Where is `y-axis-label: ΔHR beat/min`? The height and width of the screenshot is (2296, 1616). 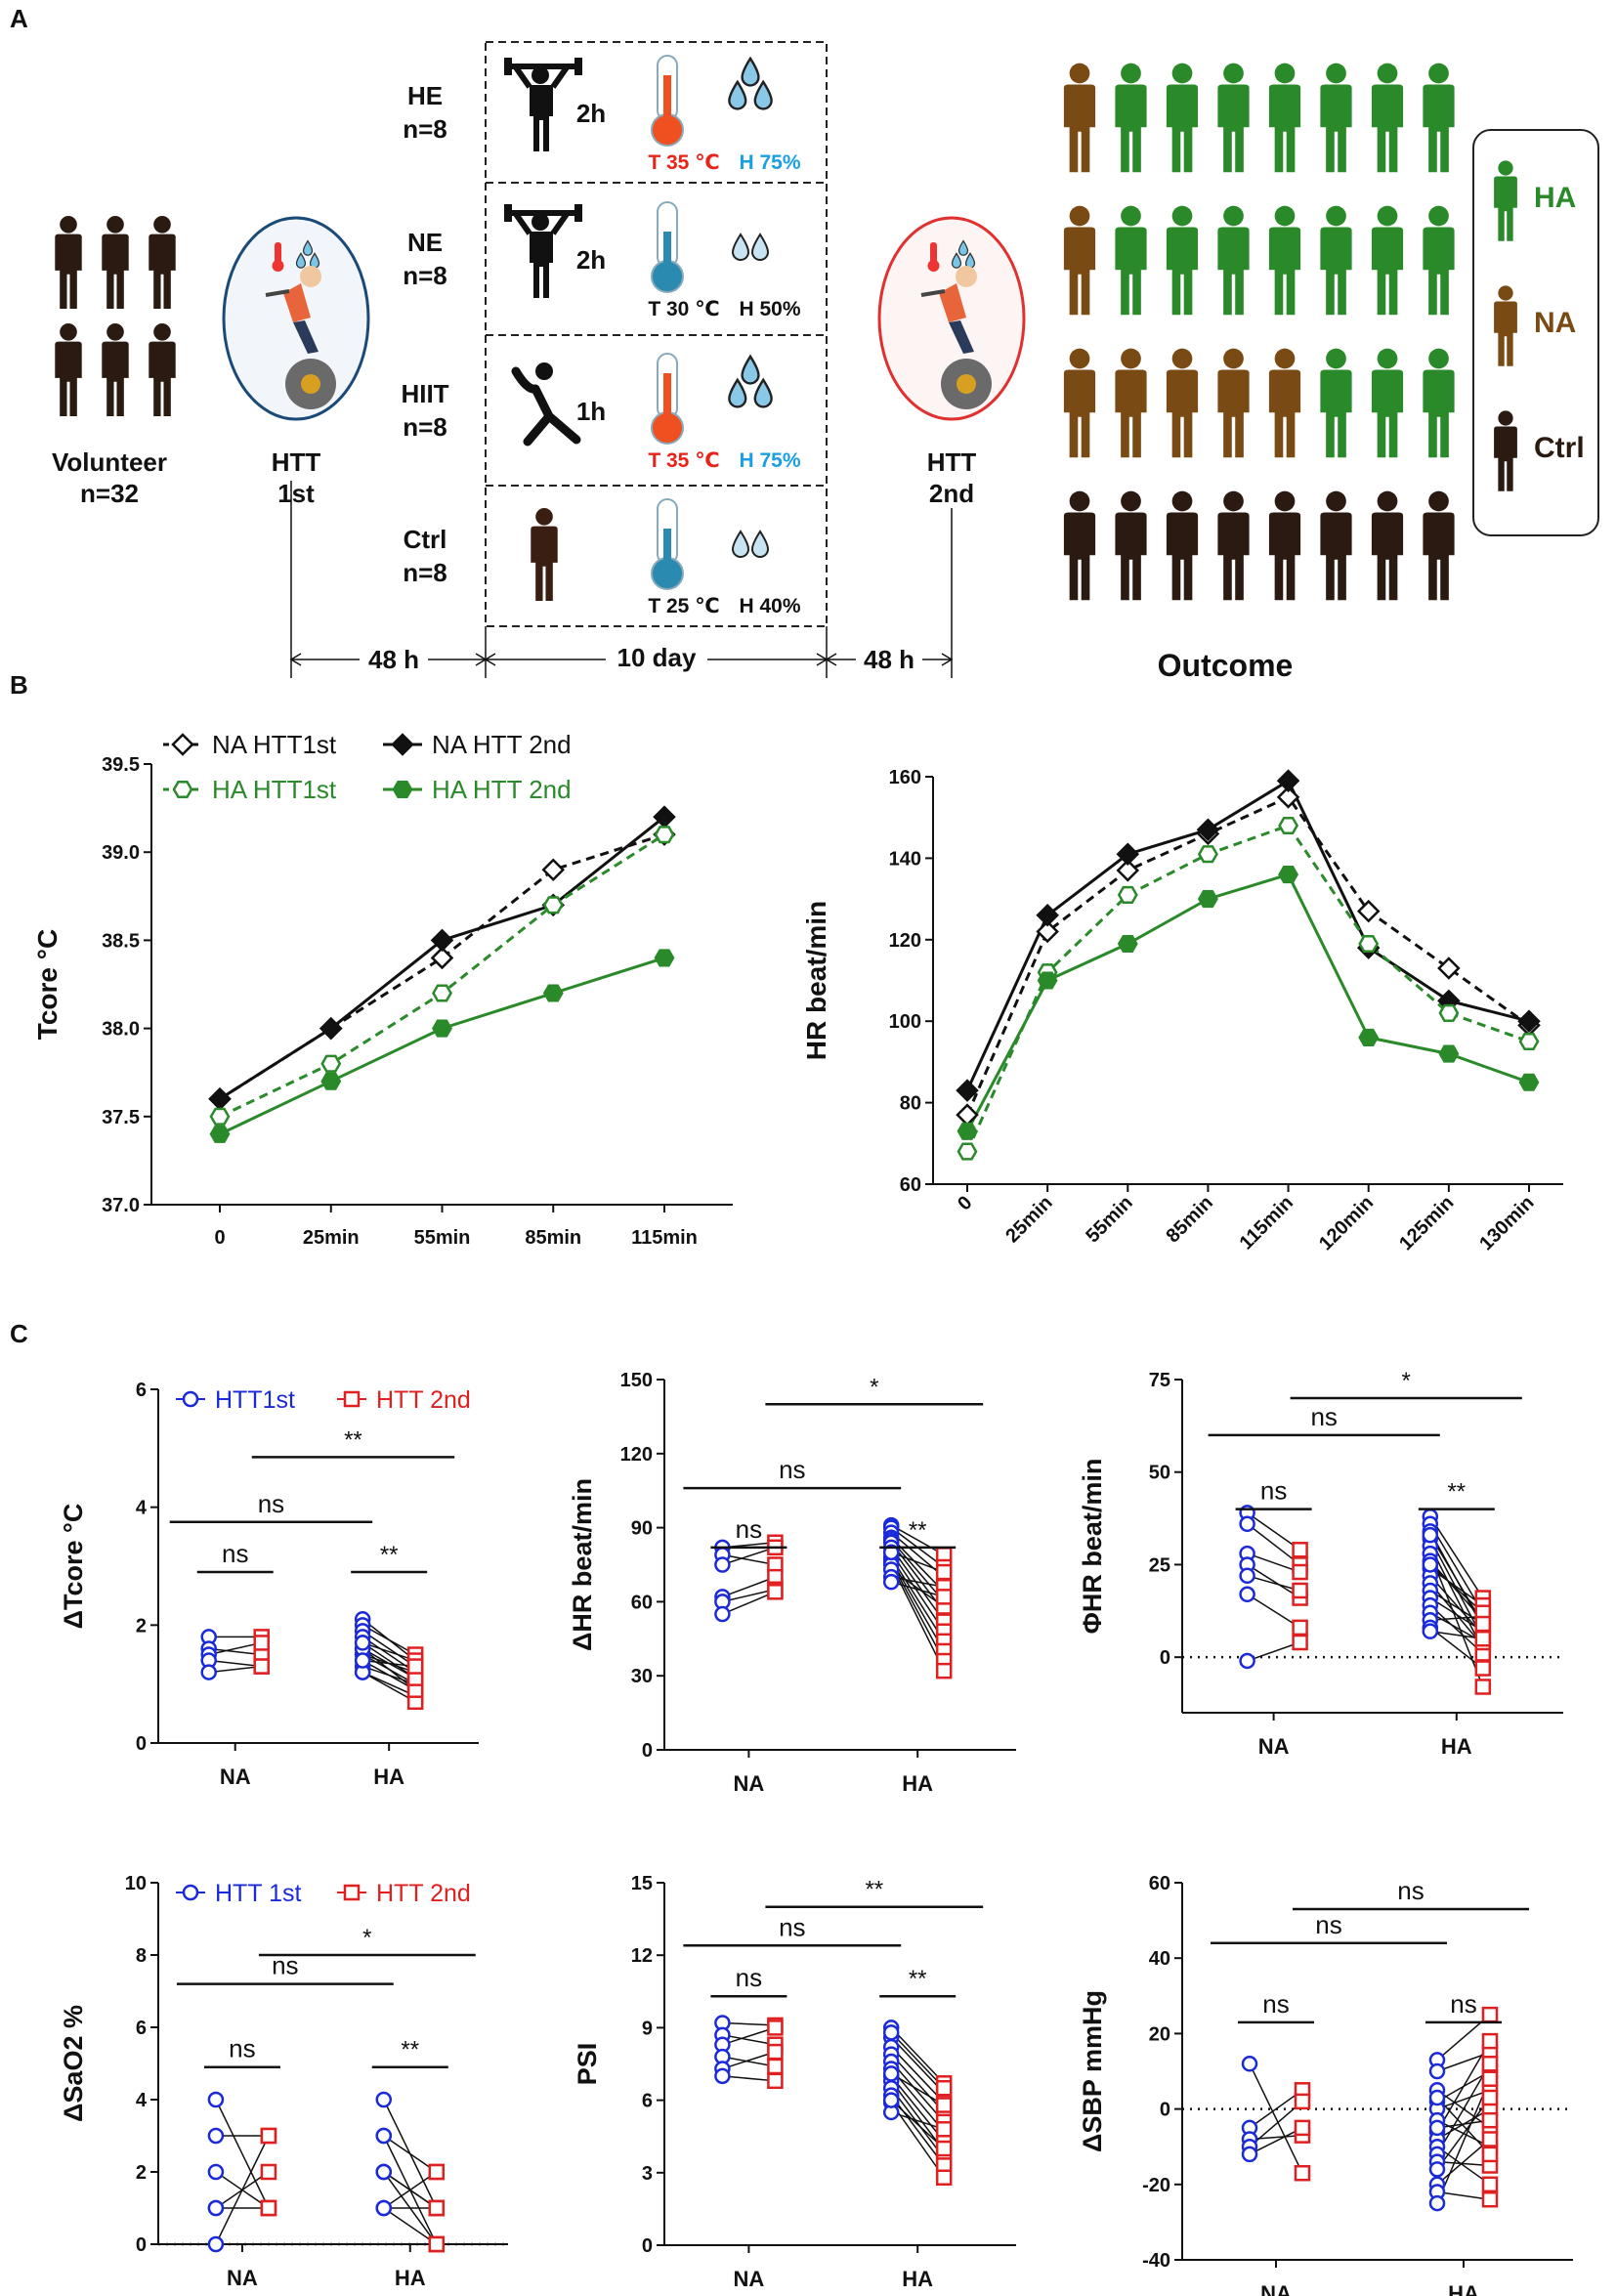 y-axis-label: ΔHR beat/min is located at coordinates (582, 1564).